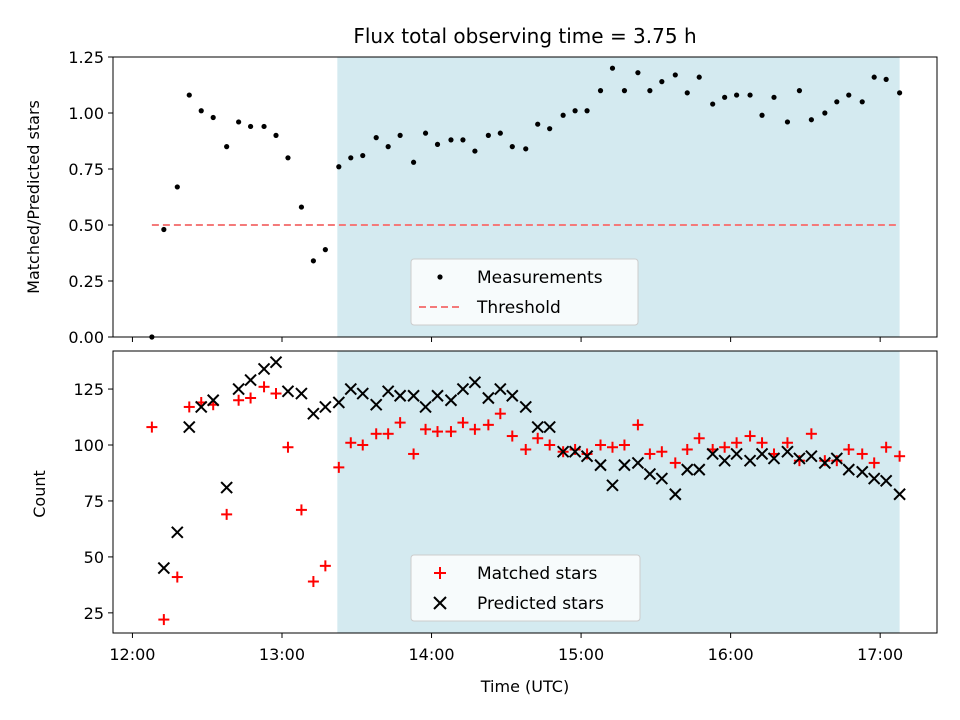 This screenshot has width=960, height=720. What do you see at coordinates (94, 501) in the screenshot?
I see `y-tick-label: 75` at bounding box center [94, 501].